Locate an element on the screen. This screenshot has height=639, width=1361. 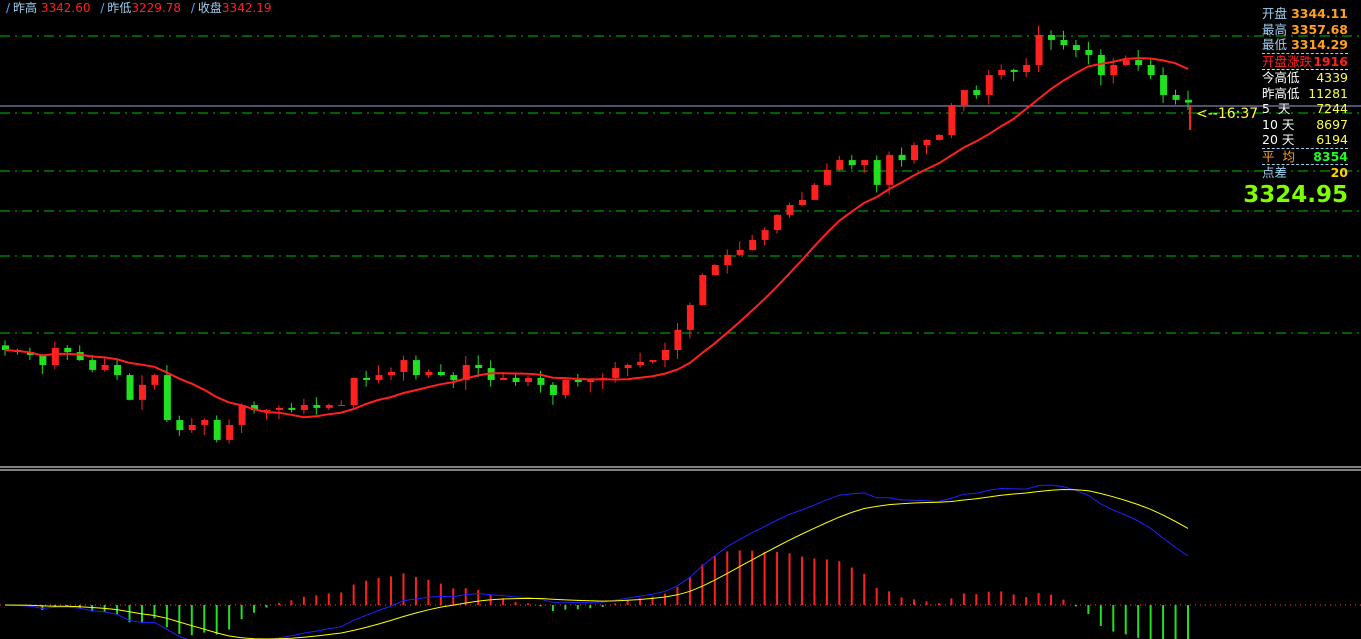
close-value: 3342.19 is located at coordinates (246, 8).